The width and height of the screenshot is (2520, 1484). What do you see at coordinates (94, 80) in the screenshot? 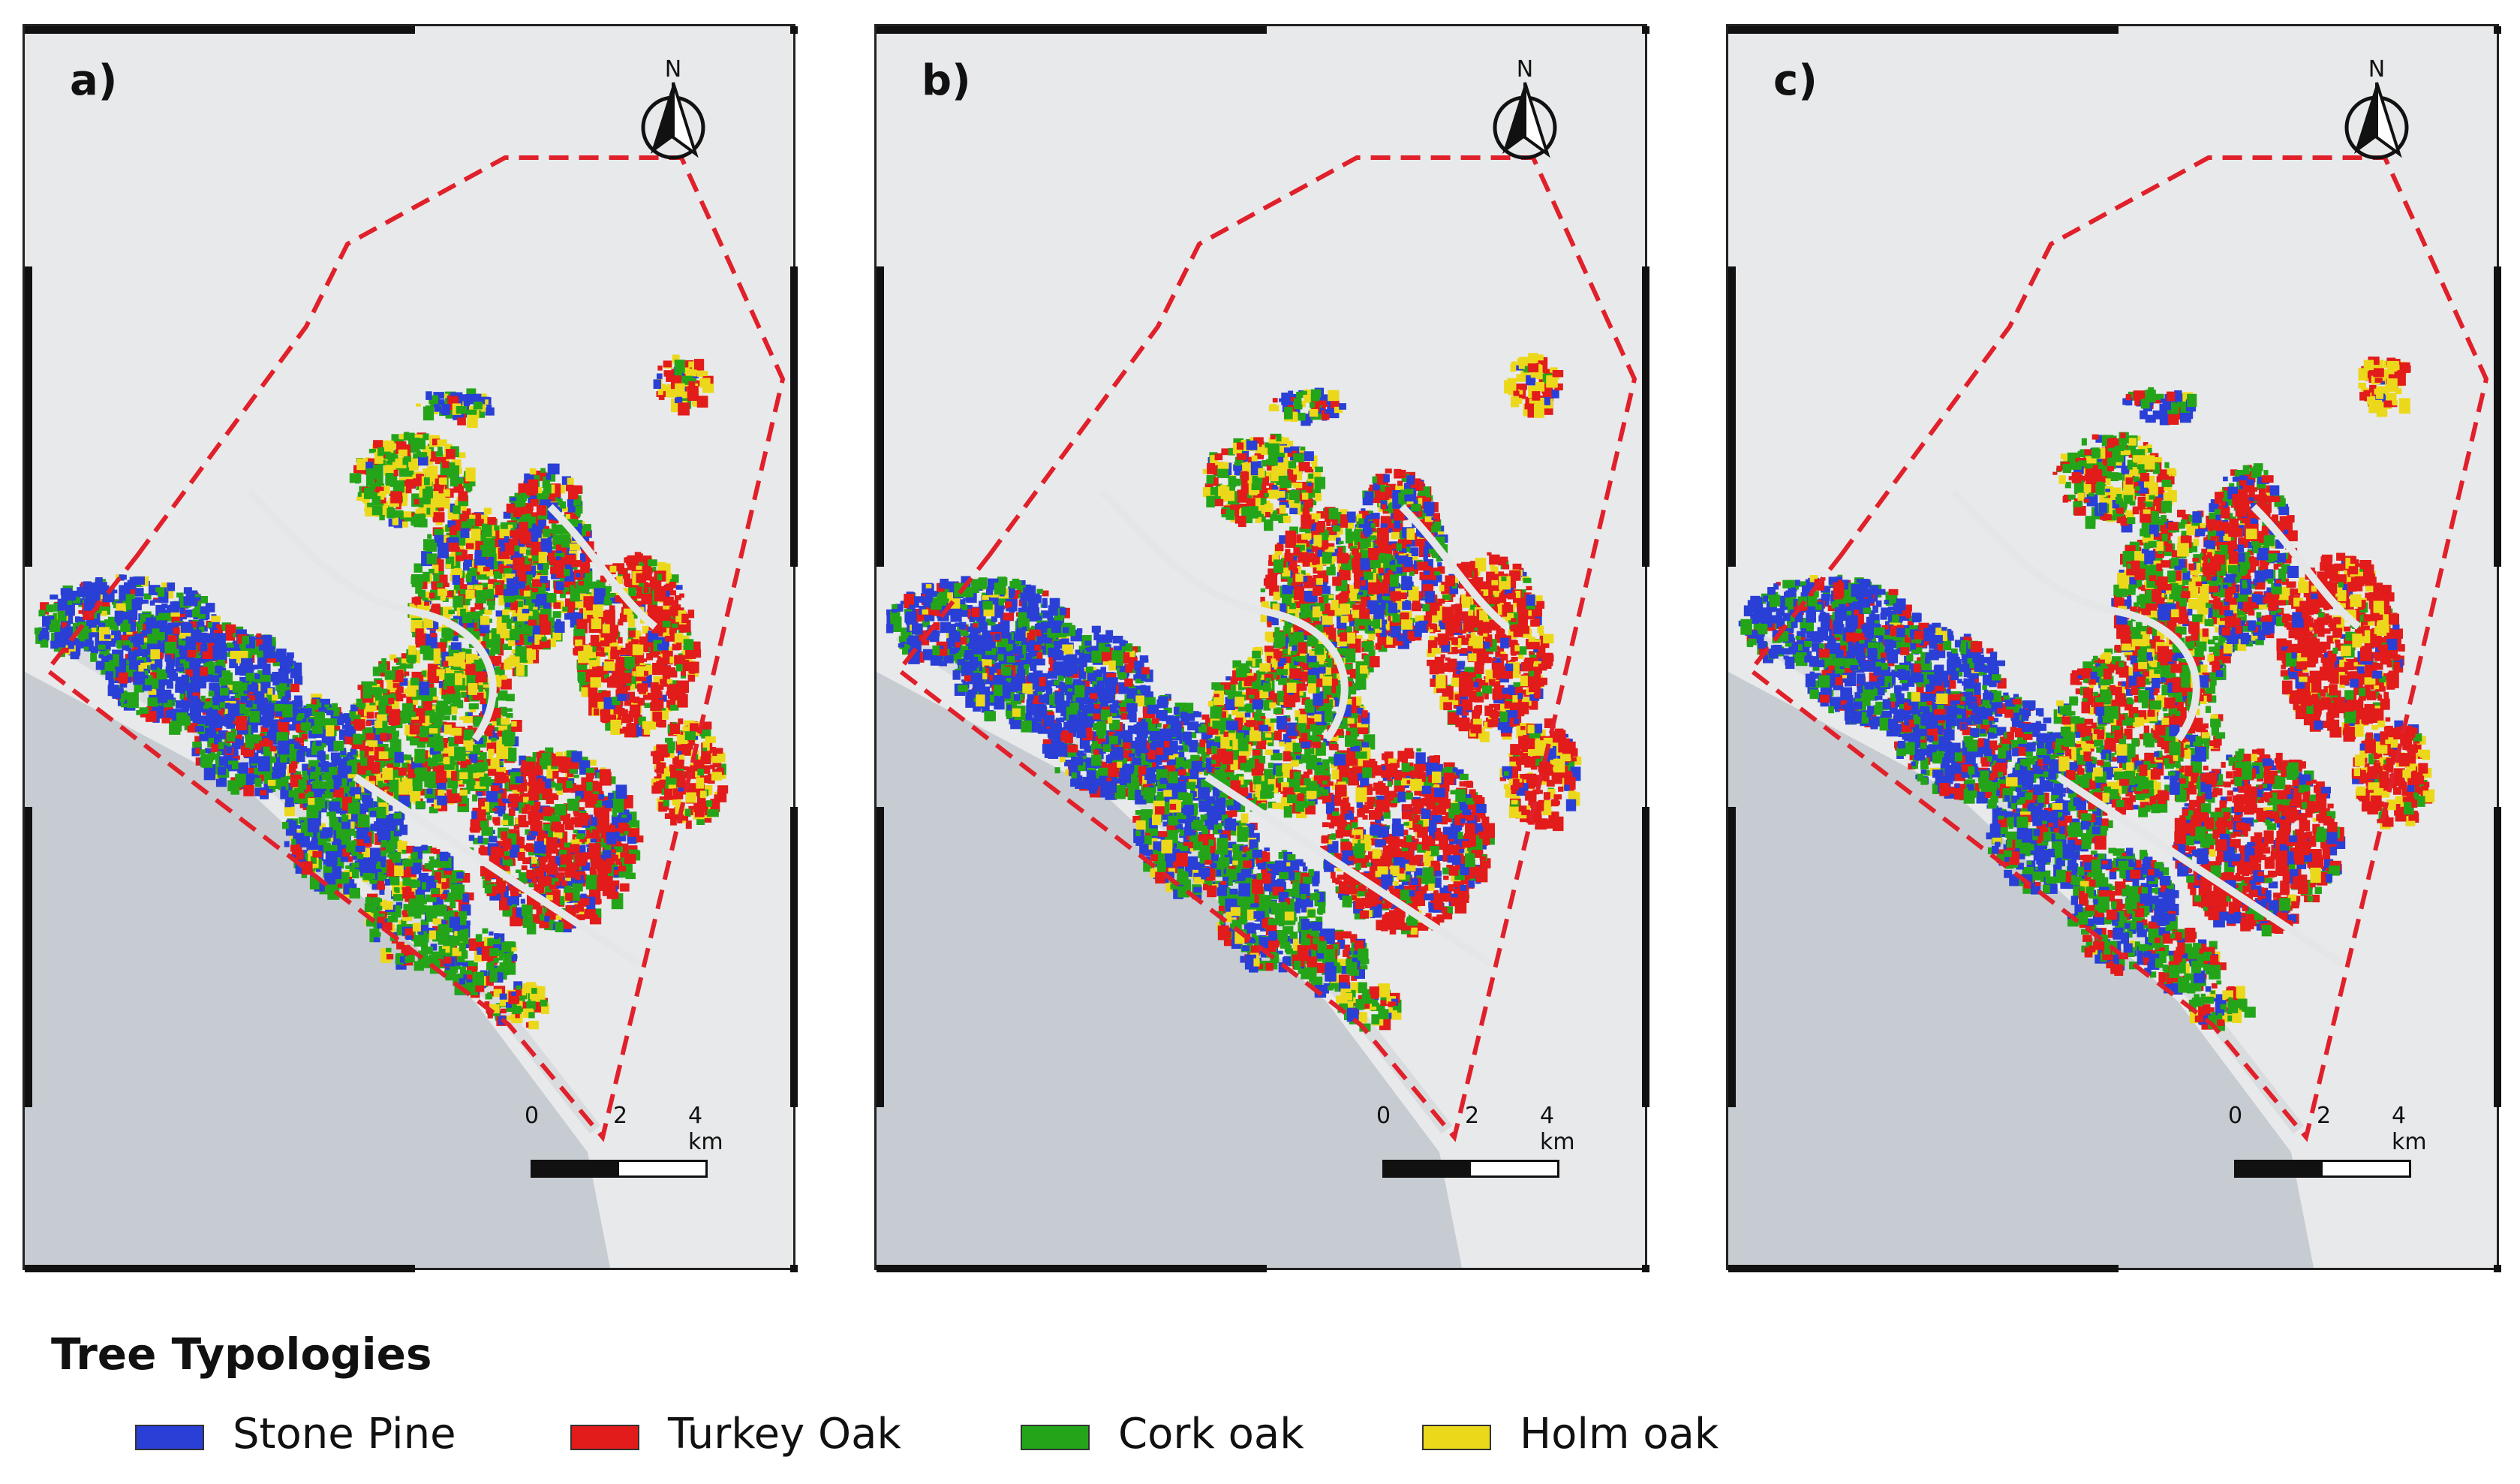
I see `panel-label: a)` at bounding box center [94, 80].